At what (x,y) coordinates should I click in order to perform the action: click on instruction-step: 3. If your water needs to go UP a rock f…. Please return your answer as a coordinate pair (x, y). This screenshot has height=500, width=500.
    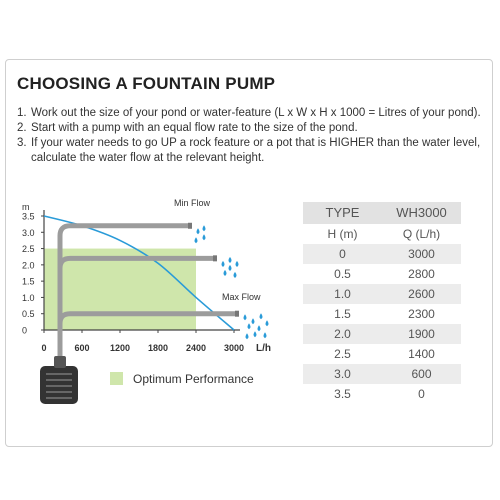
    Looking at the image, I should click on (252, 151).